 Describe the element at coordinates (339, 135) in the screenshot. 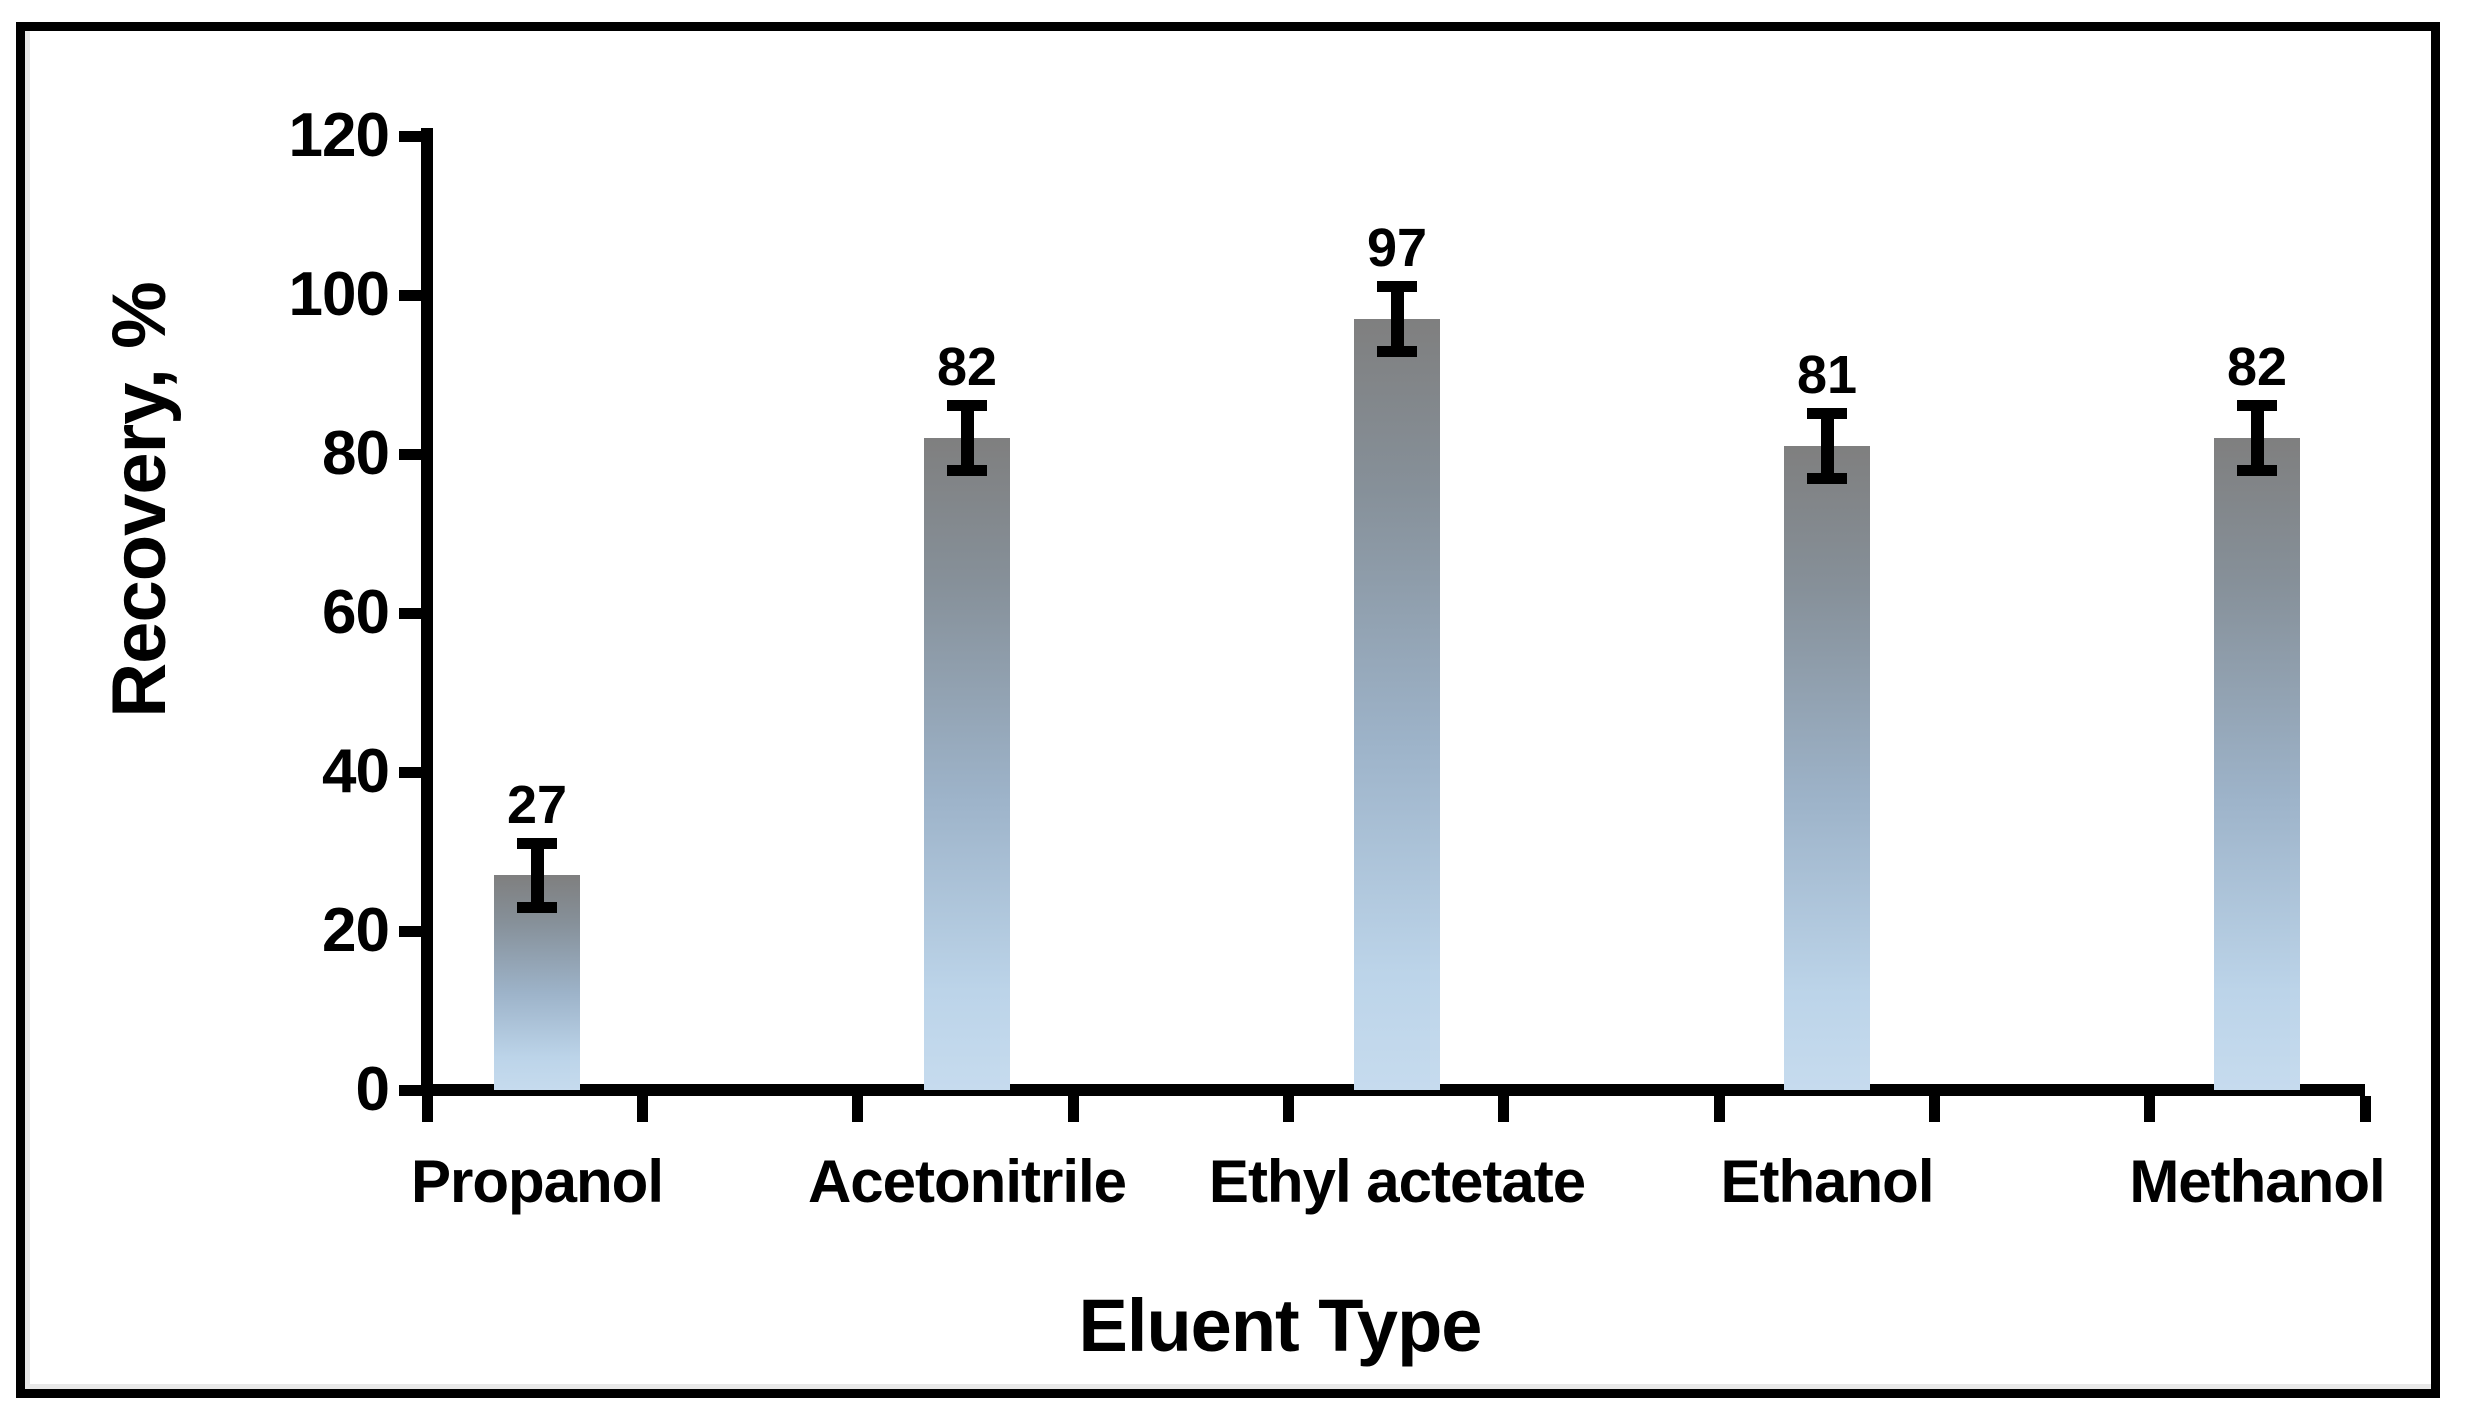

I see `y-tick-label: 120` at that location.